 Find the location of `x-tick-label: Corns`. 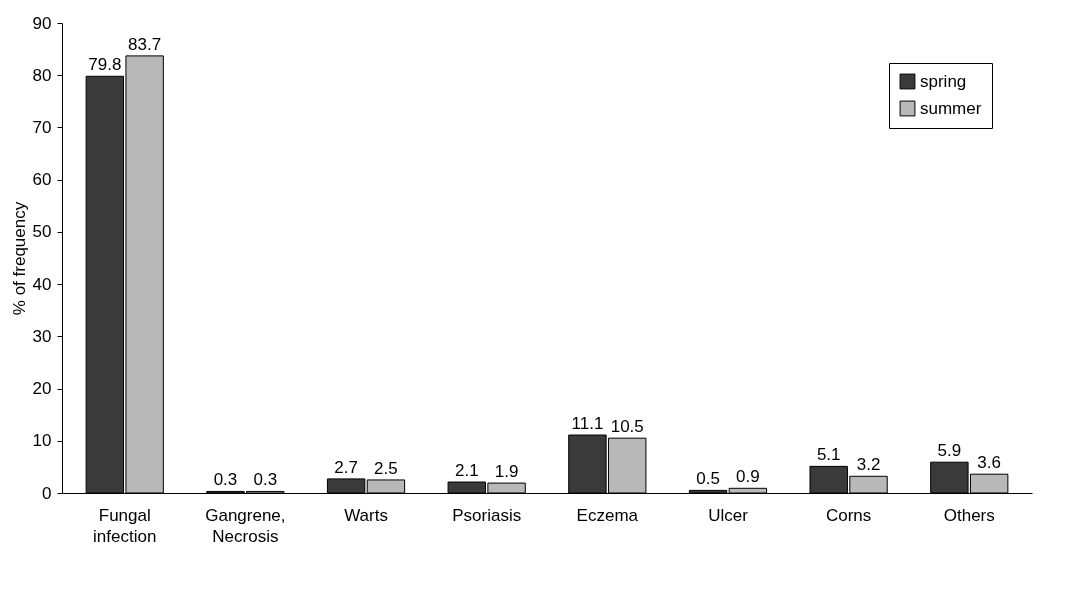

x-tick-label: Corns is located at coordinates (848, 515).